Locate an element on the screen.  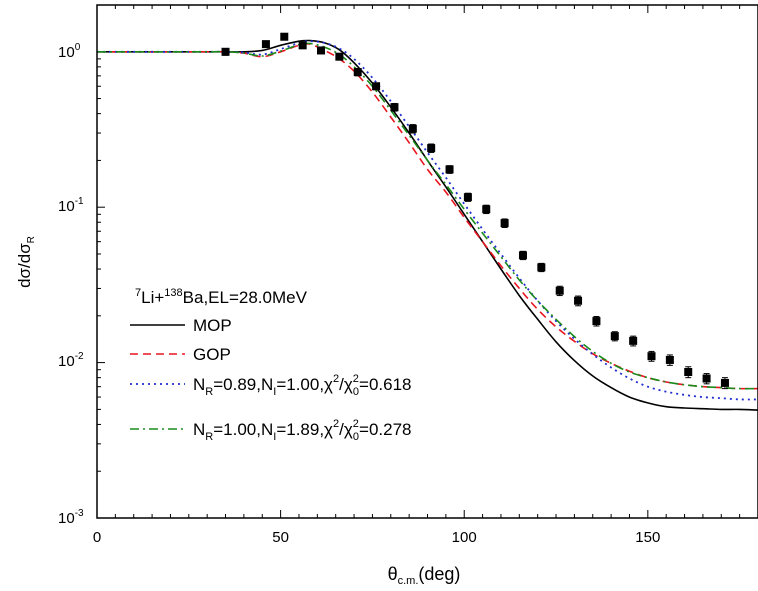
x-axis-label: θc.m.(deg) is located at coordinates (424, 575).